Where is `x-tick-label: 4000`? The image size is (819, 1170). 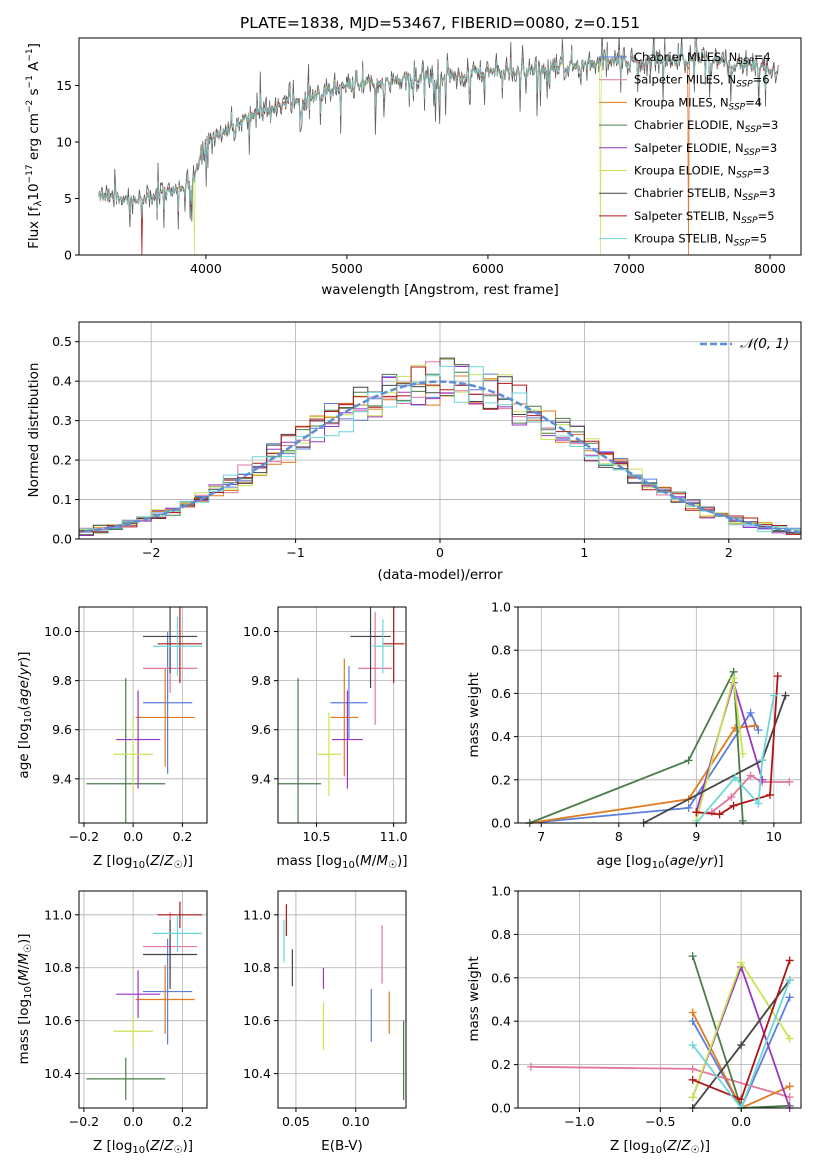 x-tick-label: 4000 is located at coordinates (206, 268).